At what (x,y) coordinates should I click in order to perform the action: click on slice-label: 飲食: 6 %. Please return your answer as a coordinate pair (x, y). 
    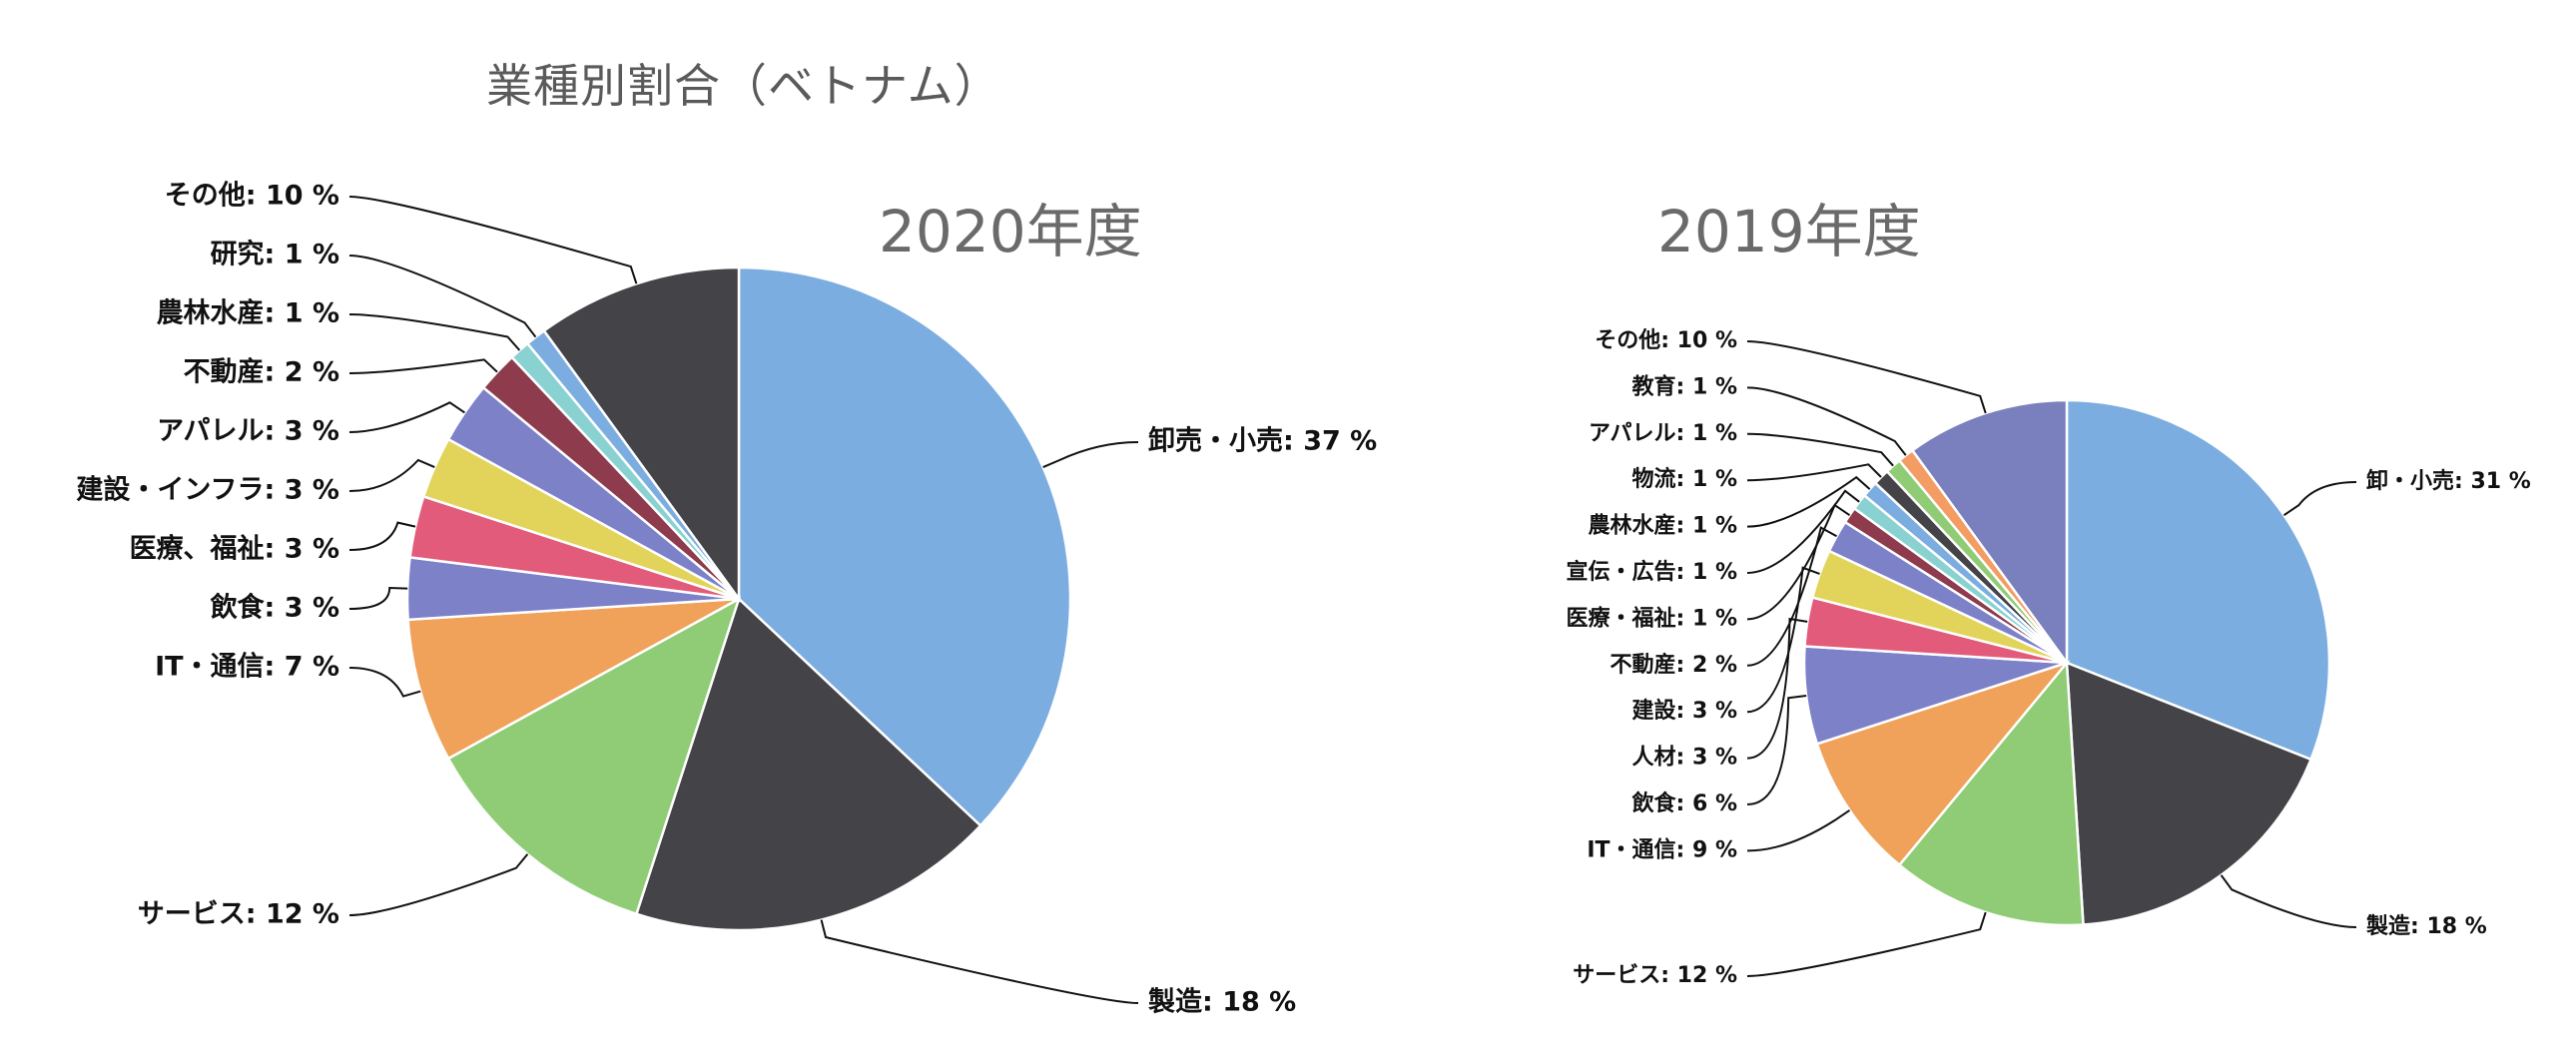
    Looking at the image, I should click on (1684, 803).